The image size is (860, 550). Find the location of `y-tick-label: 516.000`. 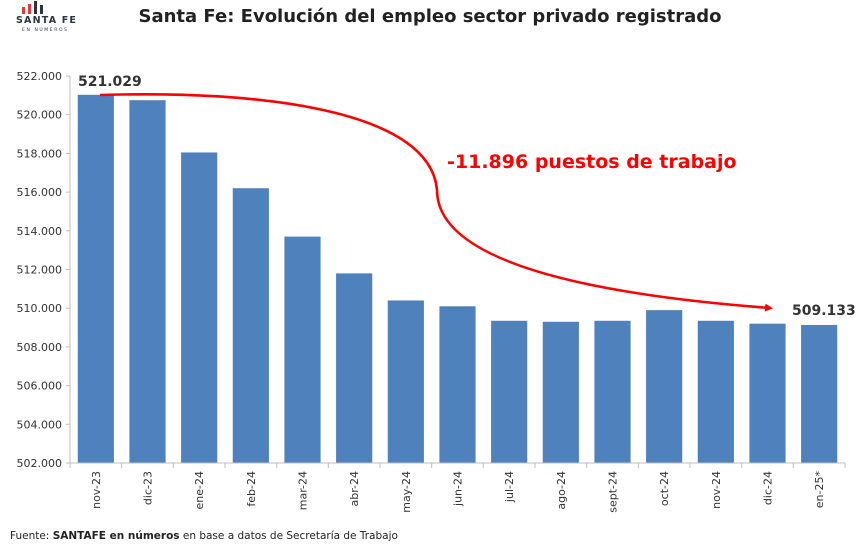

y-tick-label: 516.000 is located at coordinates (40, 192).